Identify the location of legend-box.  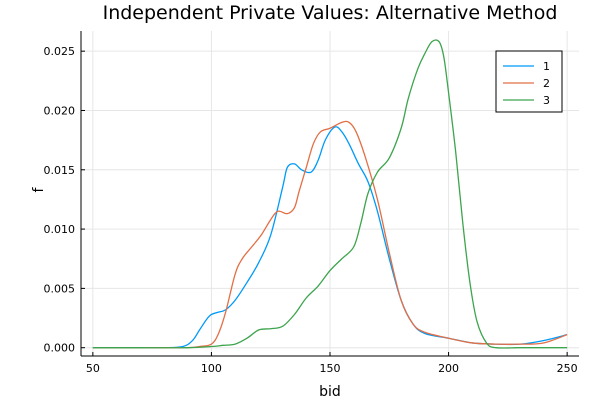
(529, 81).